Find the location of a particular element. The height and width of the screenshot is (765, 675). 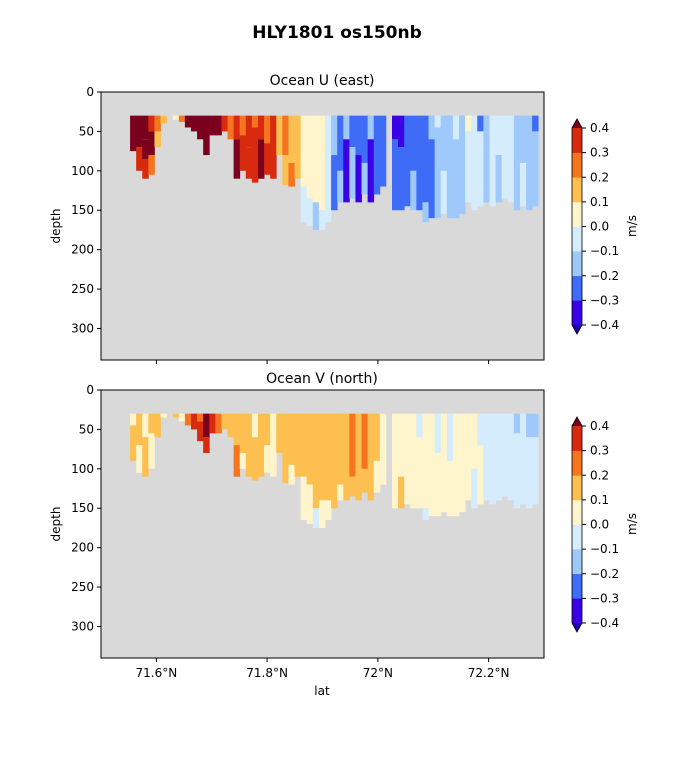

x-tick-label: 71.6°N is located at coordinates (157, 673).